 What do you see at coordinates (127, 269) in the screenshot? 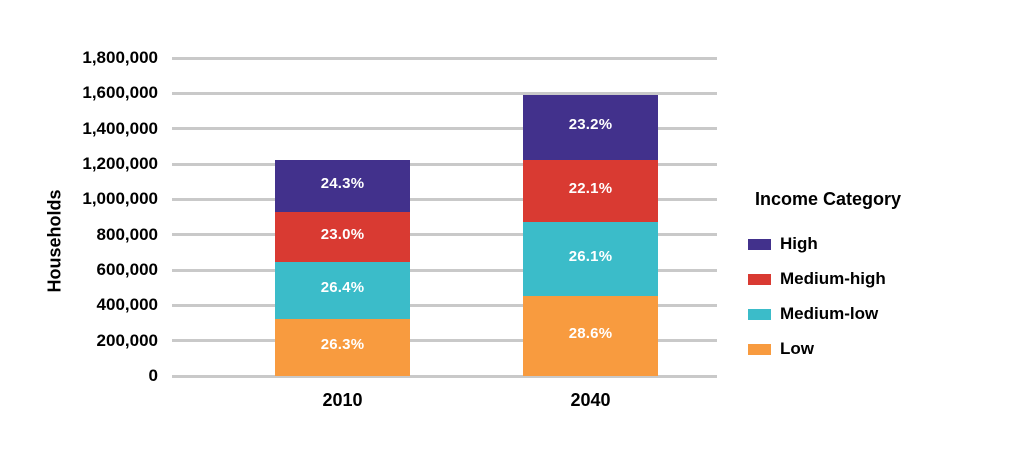
I see `y-tick-label: 600,000` at bounding box center [127, 269].